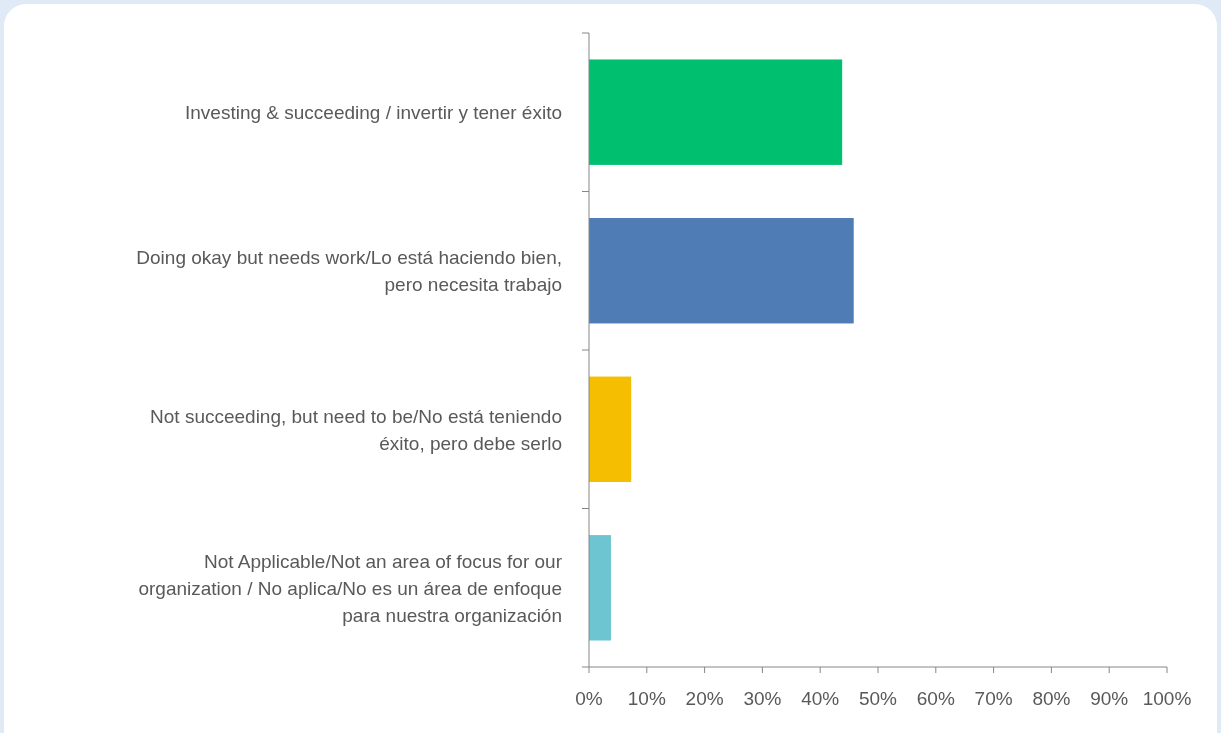  Describe the element at coordinates (356, 429) in the screenshot. I see `y-tick-label: Not succeeding, but need to be/No está teniendo éxito, pero debe serlo` at that location.